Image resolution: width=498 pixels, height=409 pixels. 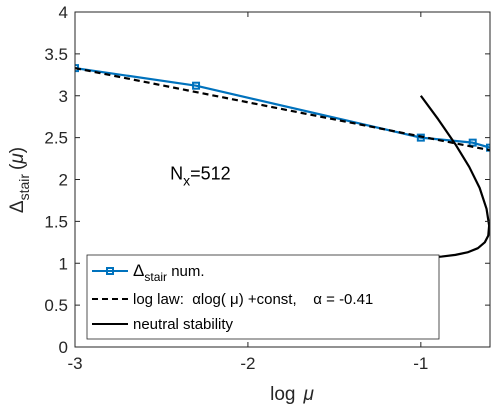 I want to click on y-tick-label: 2, so click(x=63, y=180).